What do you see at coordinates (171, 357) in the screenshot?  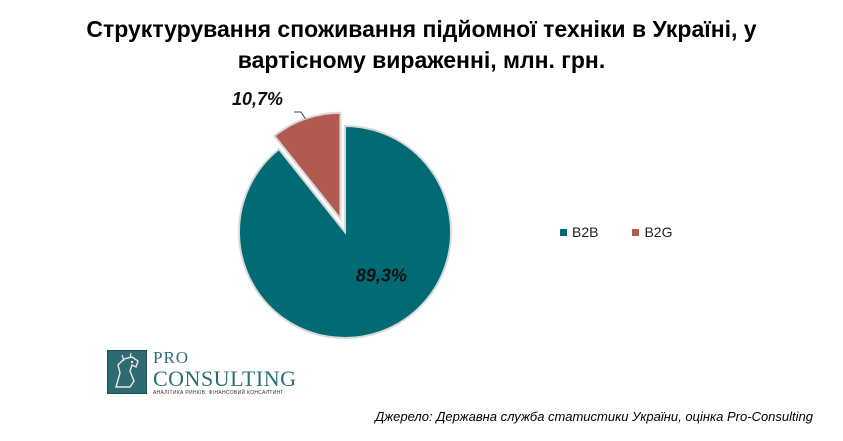 I see `logo-pro-text: PRO` at bounding box center [171, 357].